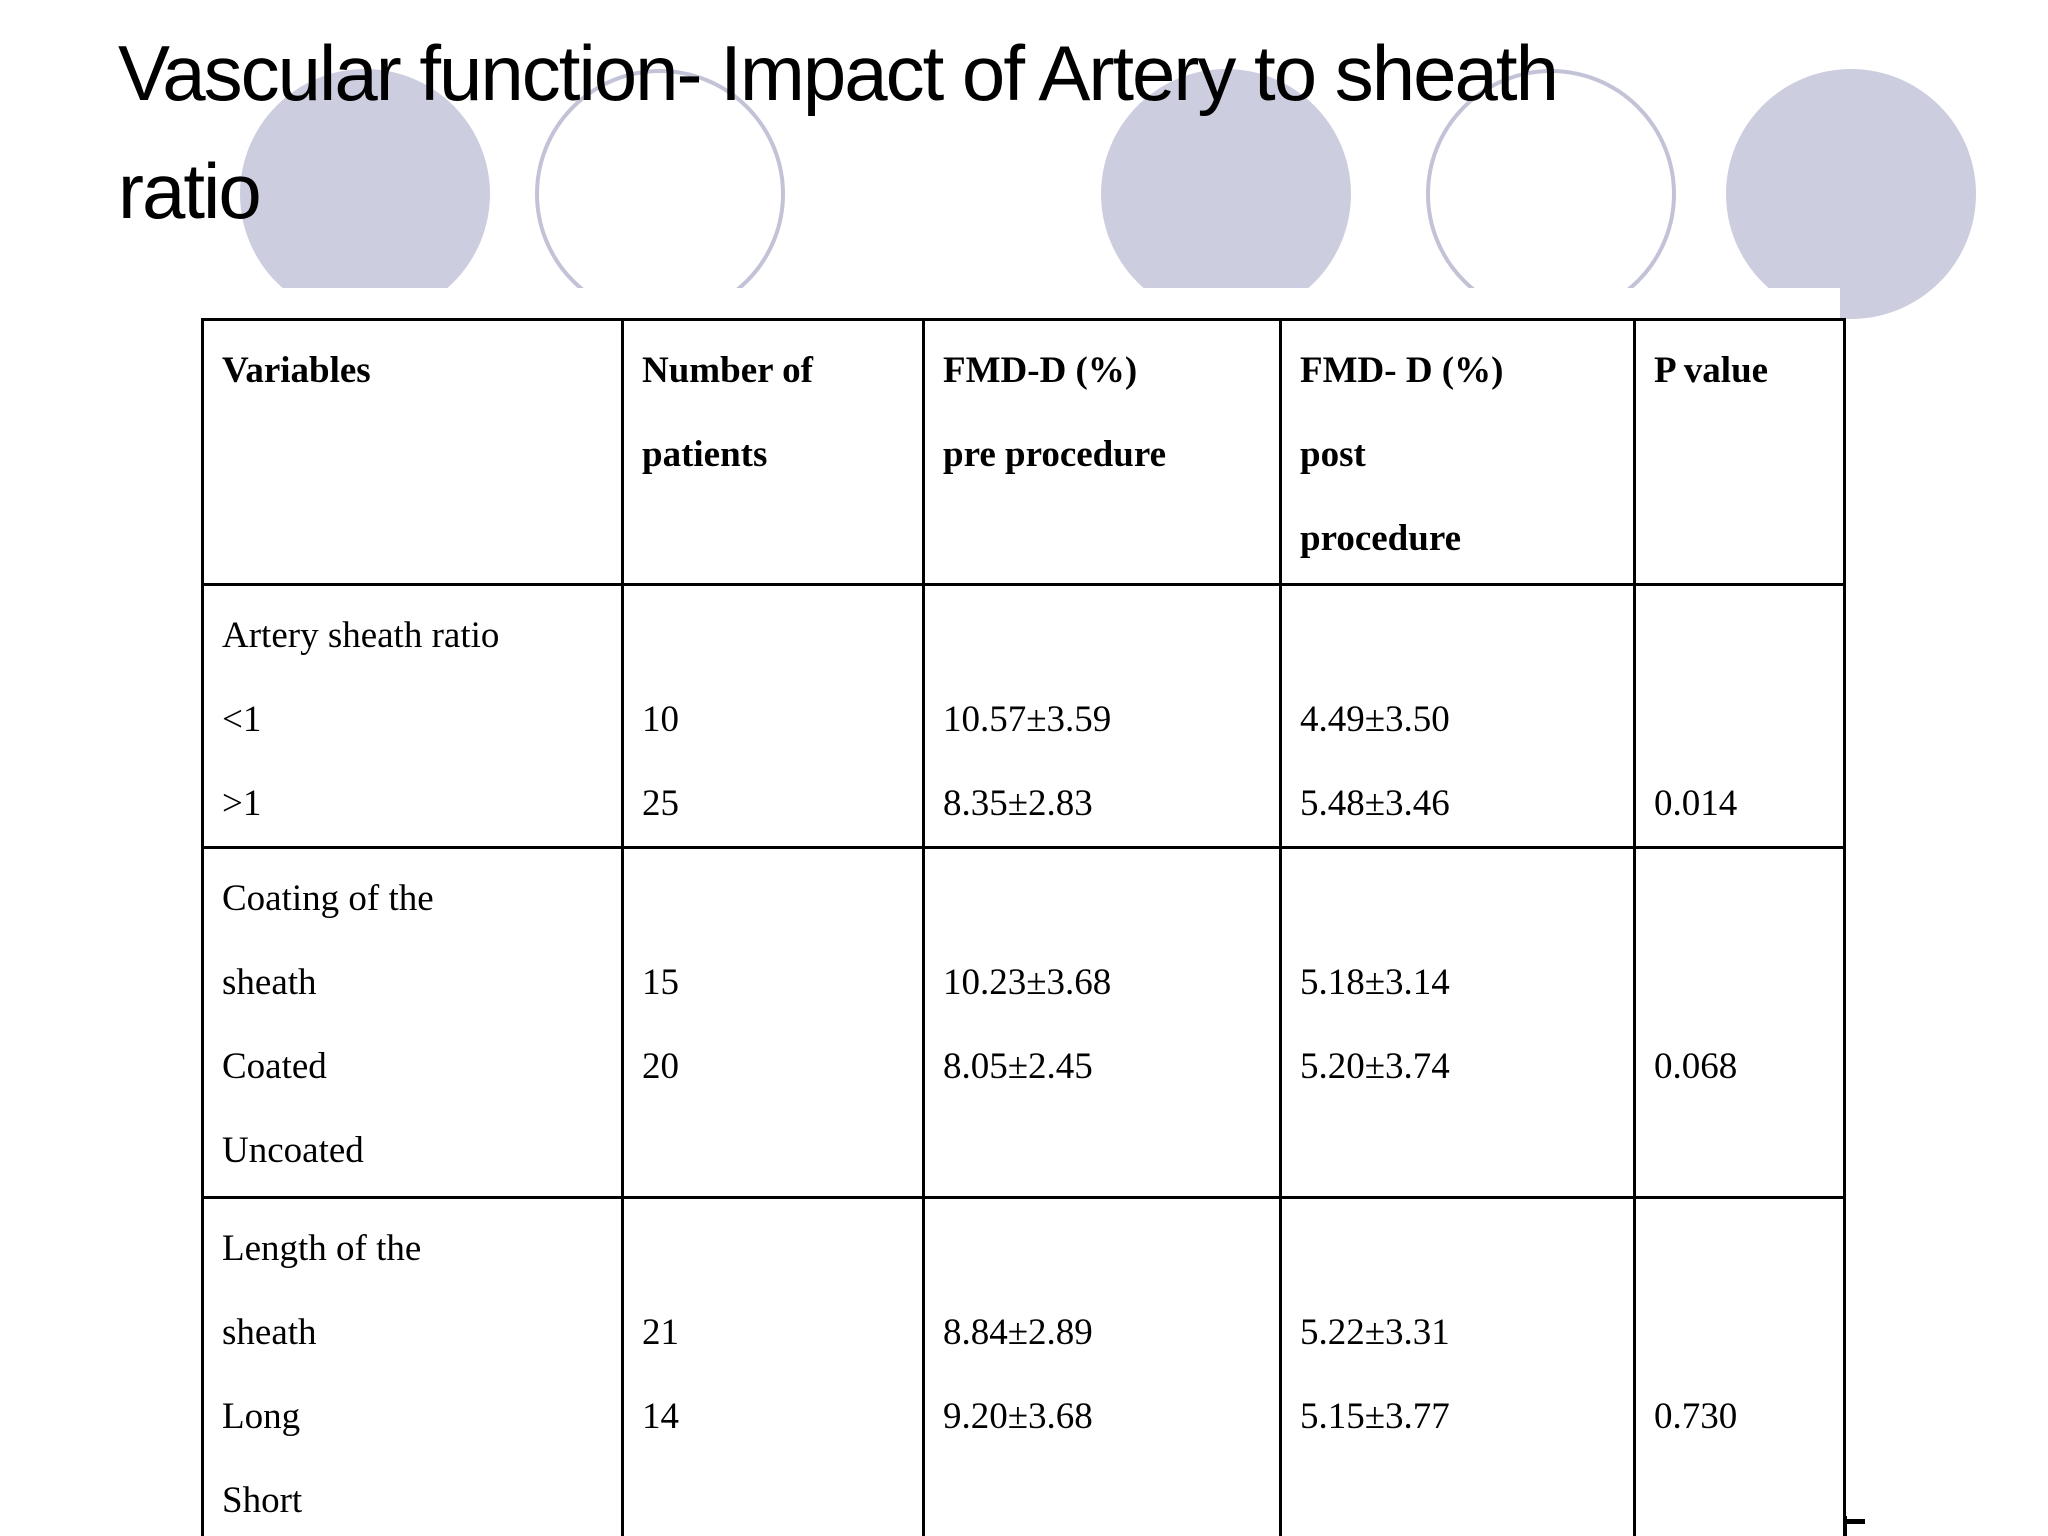  What do you see at coordinates (412, 452) in the screenshot?
I see `header-variables: Variables` at bounding box center [412, 452].